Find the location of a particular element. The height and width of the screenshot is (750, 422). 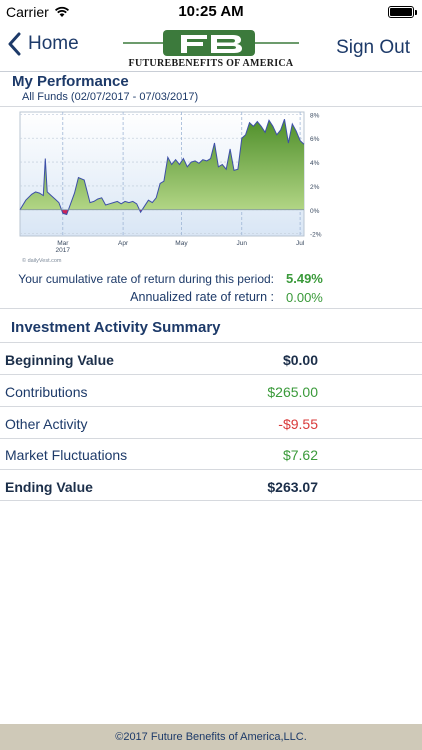

row-label: Contributions is located at coordinates (46, 392).